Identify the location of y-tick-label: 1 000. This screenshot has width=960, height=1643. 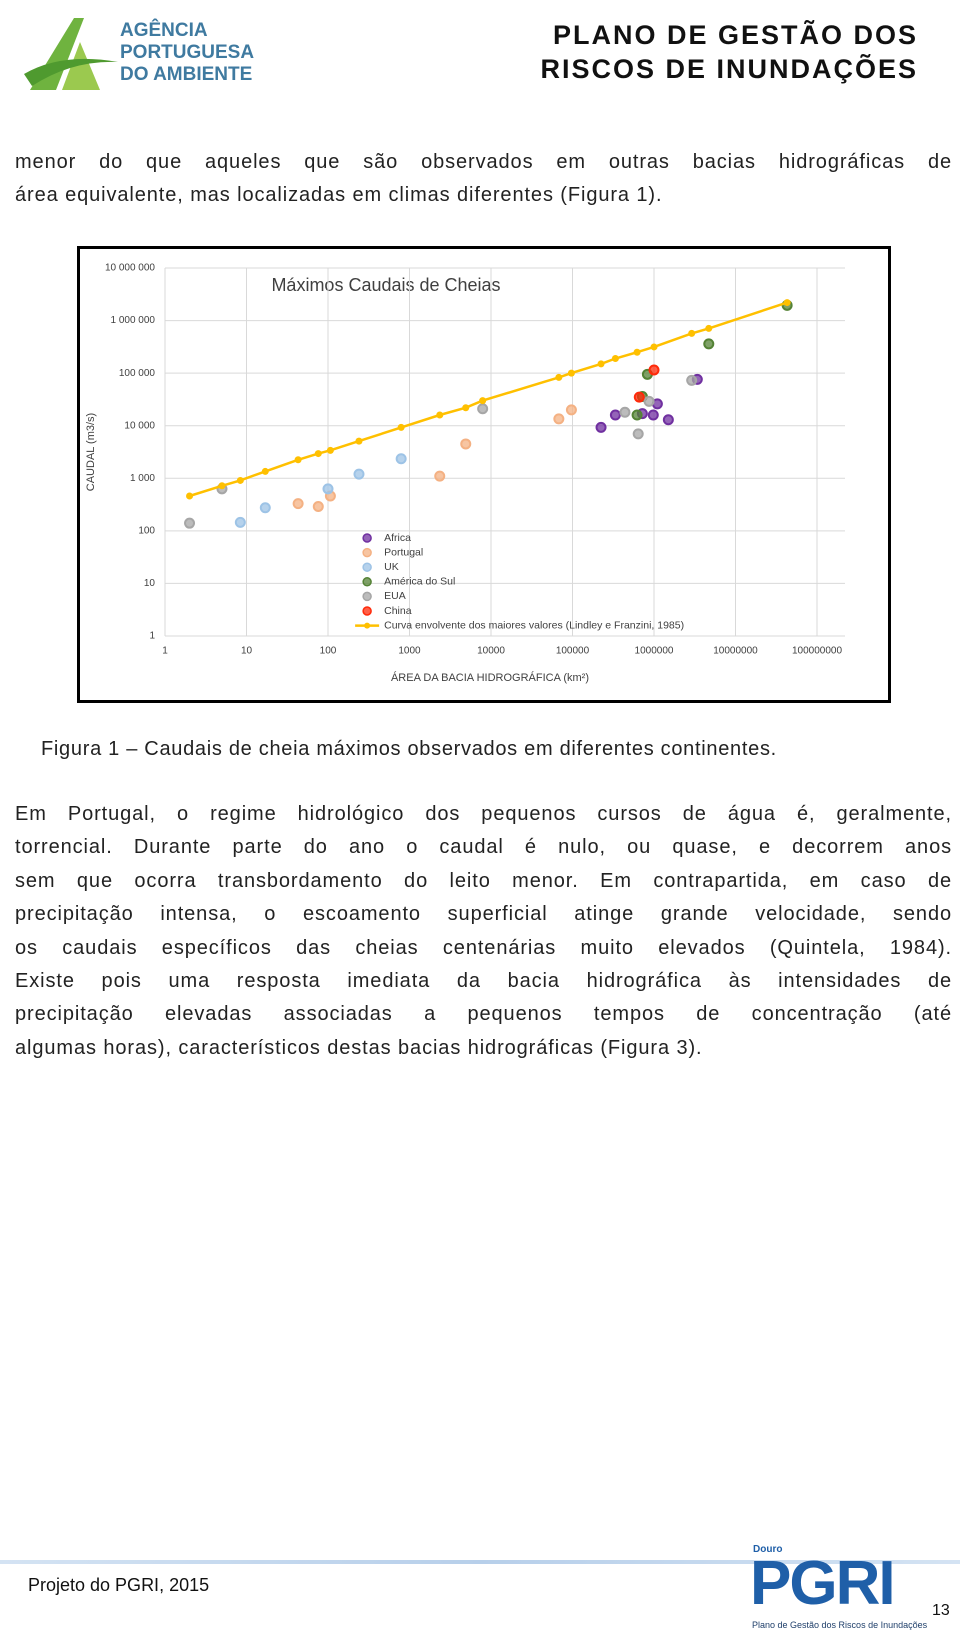
(142, 478).